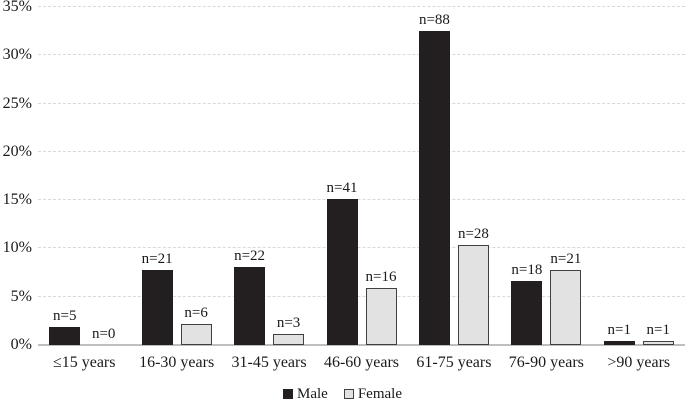  What do you see at coordinates (250, 305) in the screenshot?
I see `male-bar-31-45 years` at bounding box center [250, 305].